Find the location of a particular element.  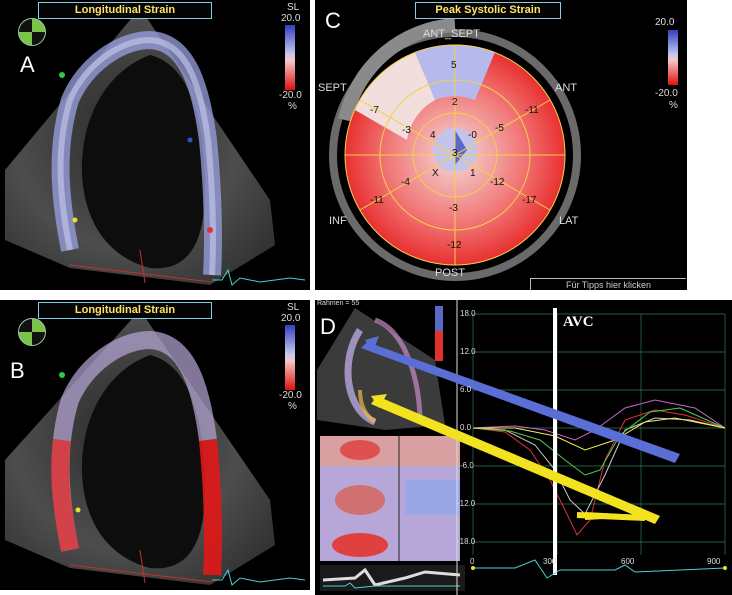

wall-label-sept: SEPT is located at coordinates (332, 88).